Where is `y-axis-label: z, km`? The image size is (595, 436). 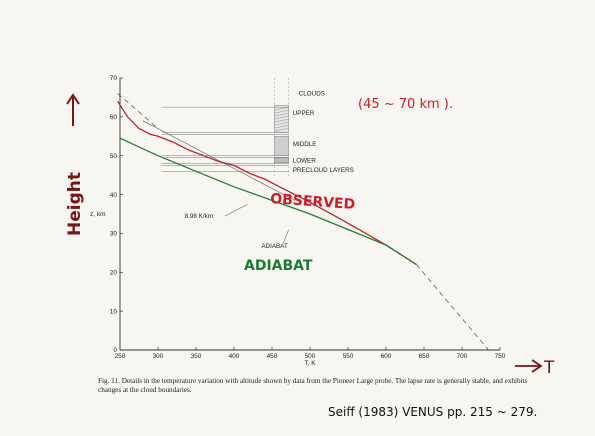
y-axis-label: z, km is located at coordinates (98, 214).